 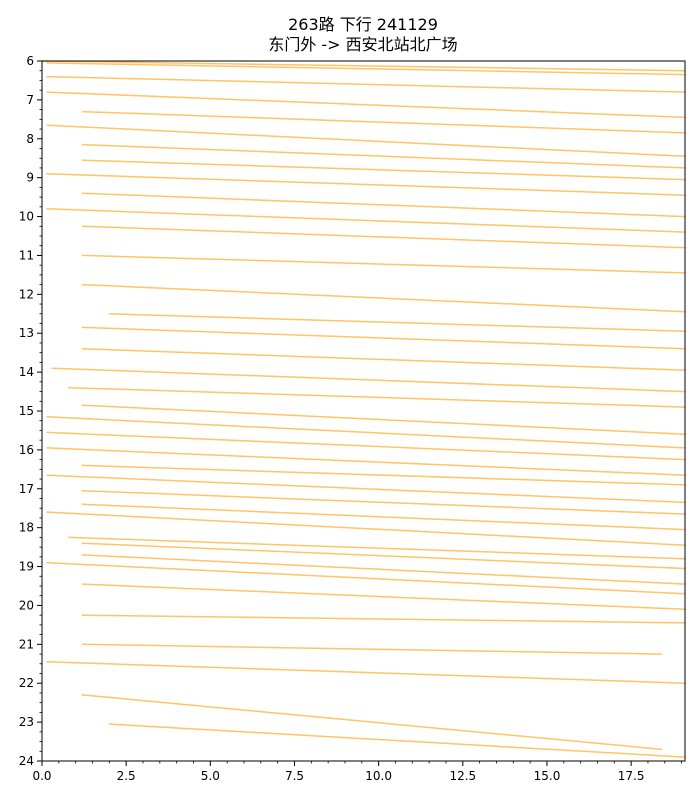 What do you see at coordinates (26, 605) in the screenshot?
I see `y-tick-label: 20` at bounding box center [26, 605].